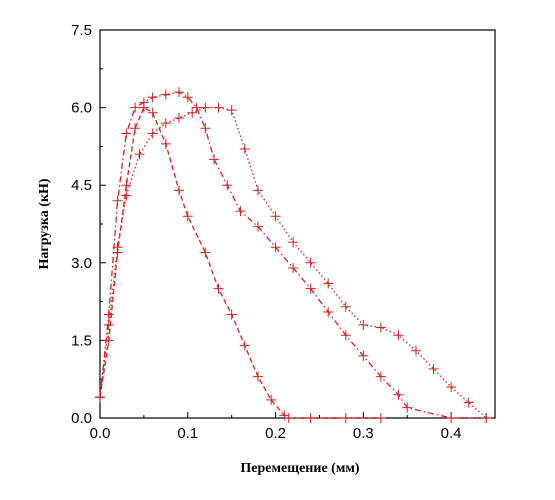 This screenshot has width=555, height=500. Describe the element at coordinates (299, 468) in the screenshot. I see `x-axis-title: Перемещение (мм)` at that location.